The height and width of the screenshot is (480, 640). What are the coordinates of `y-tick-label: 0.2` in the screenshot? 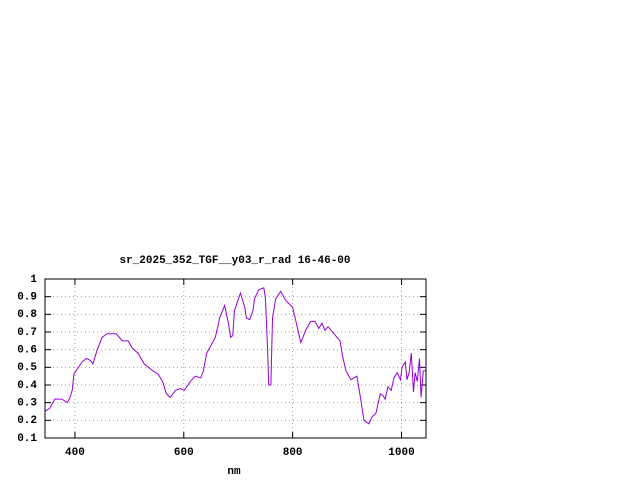 It's located at (27, 421).